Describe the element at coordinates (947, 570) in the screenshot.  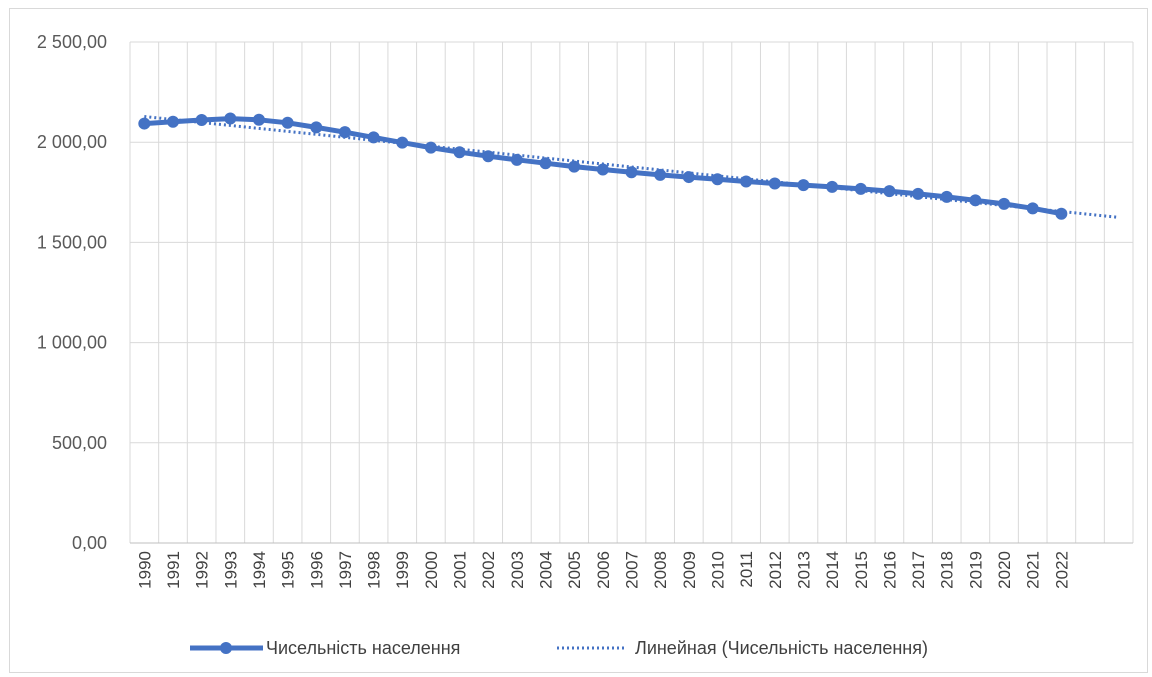
I see `x-tick-label: 2018` at that location.